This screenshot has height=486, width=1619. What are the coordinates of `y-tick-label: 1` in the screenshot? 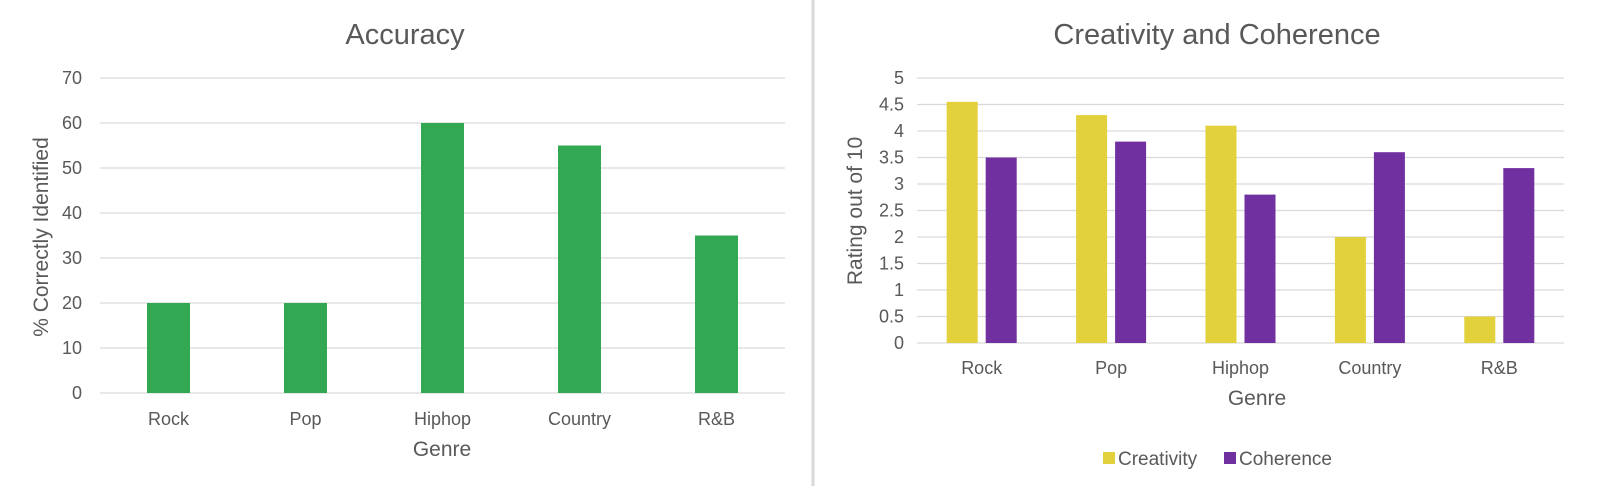 It's located at (899, 290).